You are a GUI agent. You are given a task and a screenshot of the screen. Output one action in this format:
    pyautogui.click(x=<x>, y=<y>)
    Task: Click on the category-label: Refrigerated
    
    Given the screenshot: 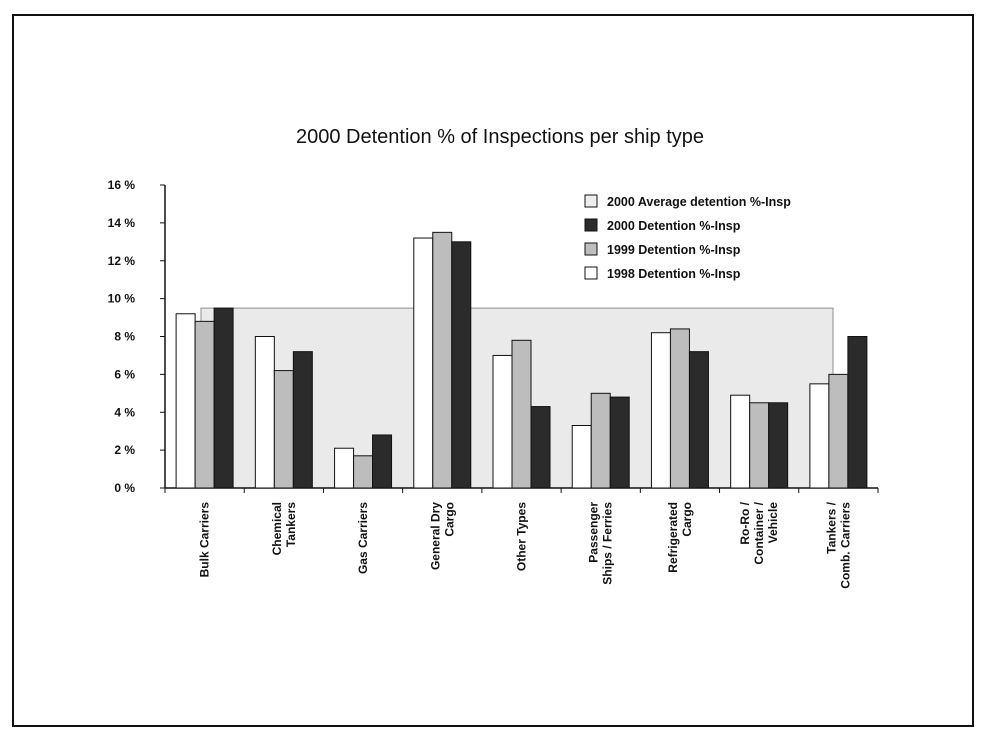 What is the action you would take?
    pyautogui.click(x=673, y=537)
    